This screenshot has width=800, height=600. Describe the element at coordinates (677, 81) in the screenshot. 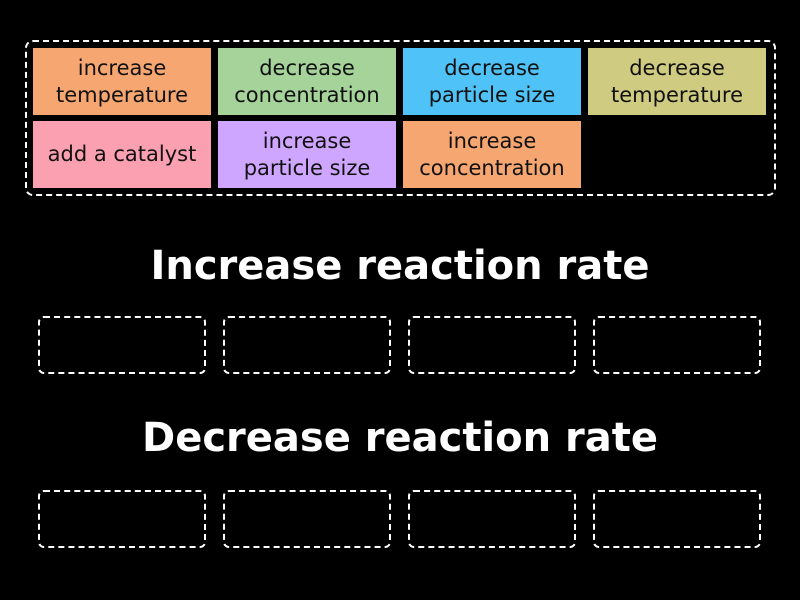

I see `answer-card: decrease temperature` at that location.